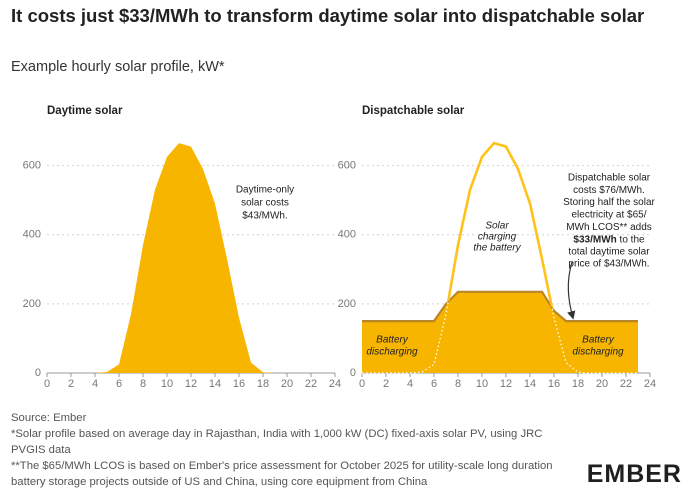 This screenshot has height=499, width=696. What do you see at coordinates (413, 111) in the screenshot?
I see `panel-title: Dispatchable solar` at bounding box center [413, 111].